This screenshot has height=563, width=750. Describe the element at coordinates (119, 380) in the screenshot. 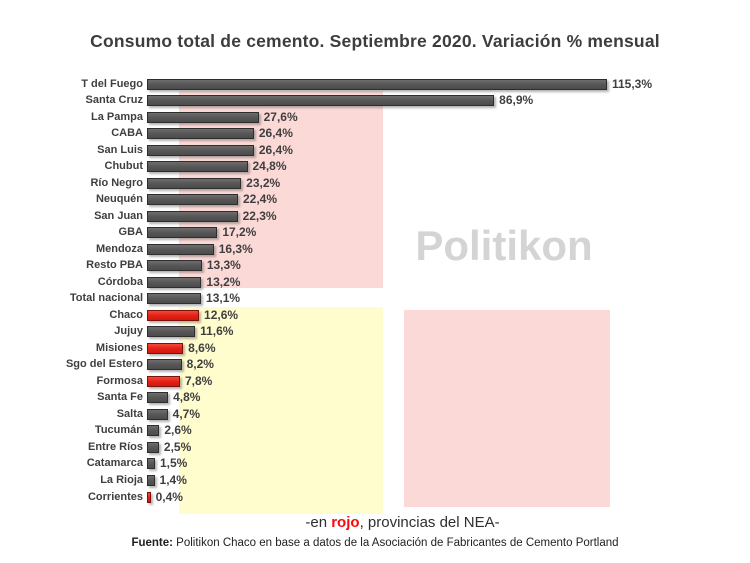

I see `category-label: Formosa` at that location.